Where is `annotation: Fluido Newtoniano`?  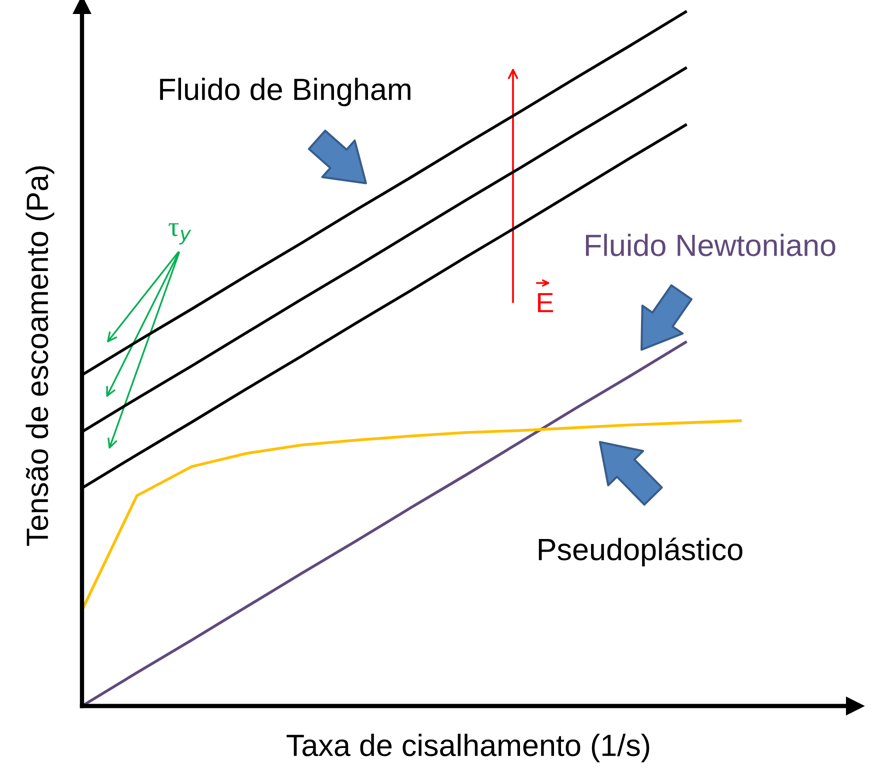 annotation: Fluido Newtoniano is located at coordinates (711, 245).